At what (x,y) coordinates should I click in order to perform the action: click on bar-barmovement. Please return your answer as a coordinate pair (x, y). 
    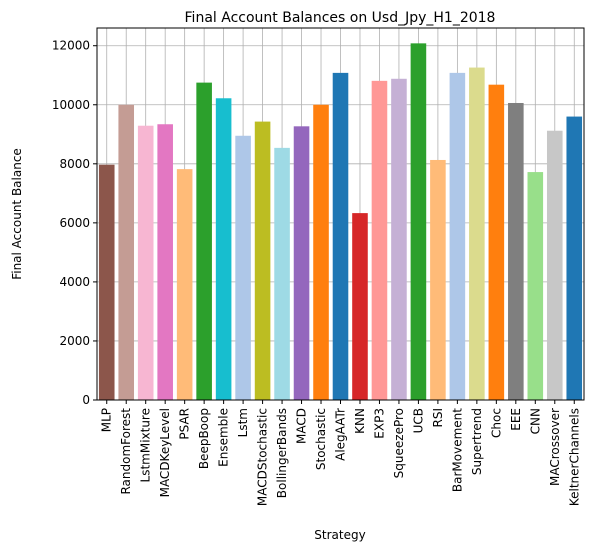
    Looking at the image, I should click on (457, 236).